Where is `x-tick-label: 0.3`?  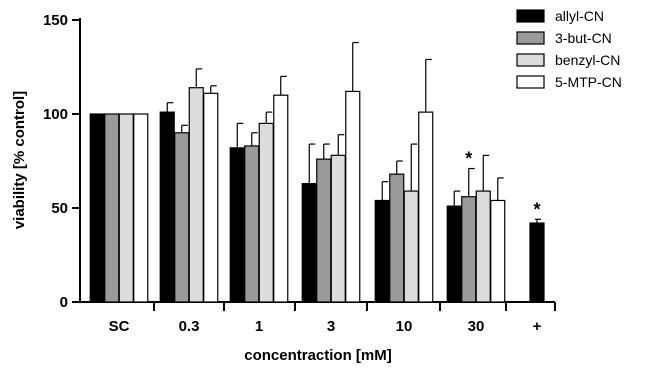
x-tick-label: 0.3 is located at coordinates (189, 326).